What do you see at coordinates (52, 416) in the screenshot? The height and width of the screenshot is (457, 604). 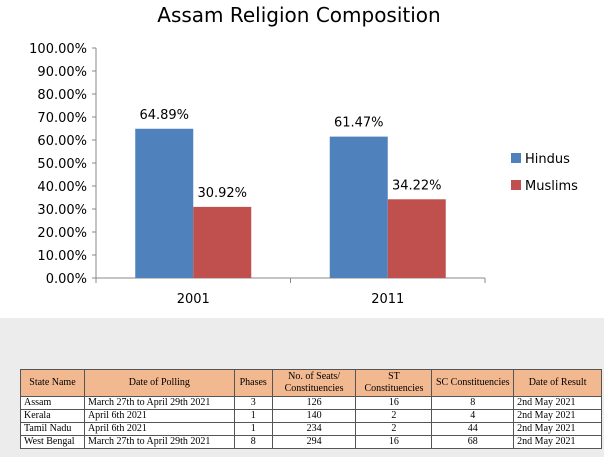 I see `table-cell: Kerala` at bounding box center [52, 416].